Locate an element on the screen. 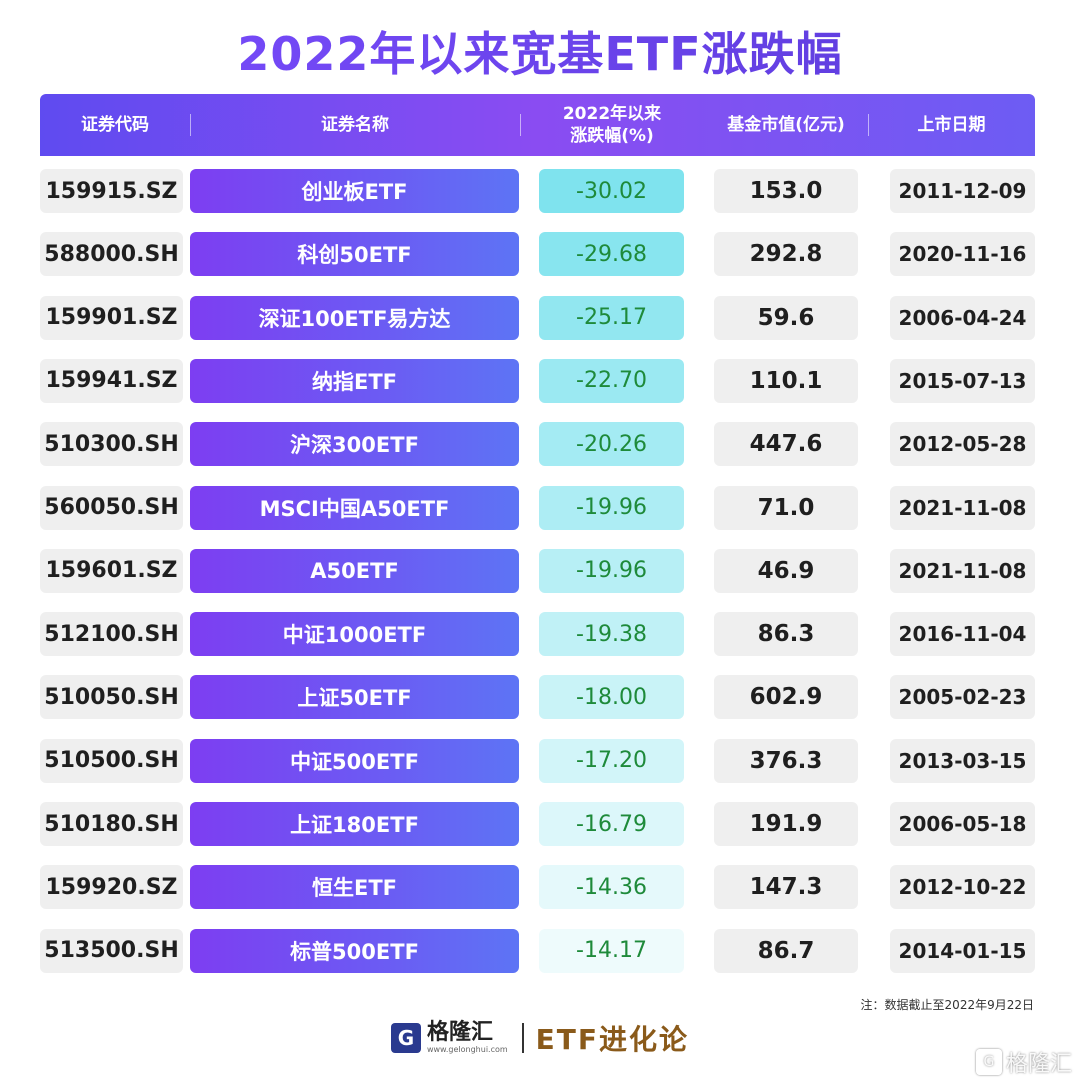 This screenshot has height=1086, width=1080. header-code: 证券代码 is located at coordinates (115, 125).